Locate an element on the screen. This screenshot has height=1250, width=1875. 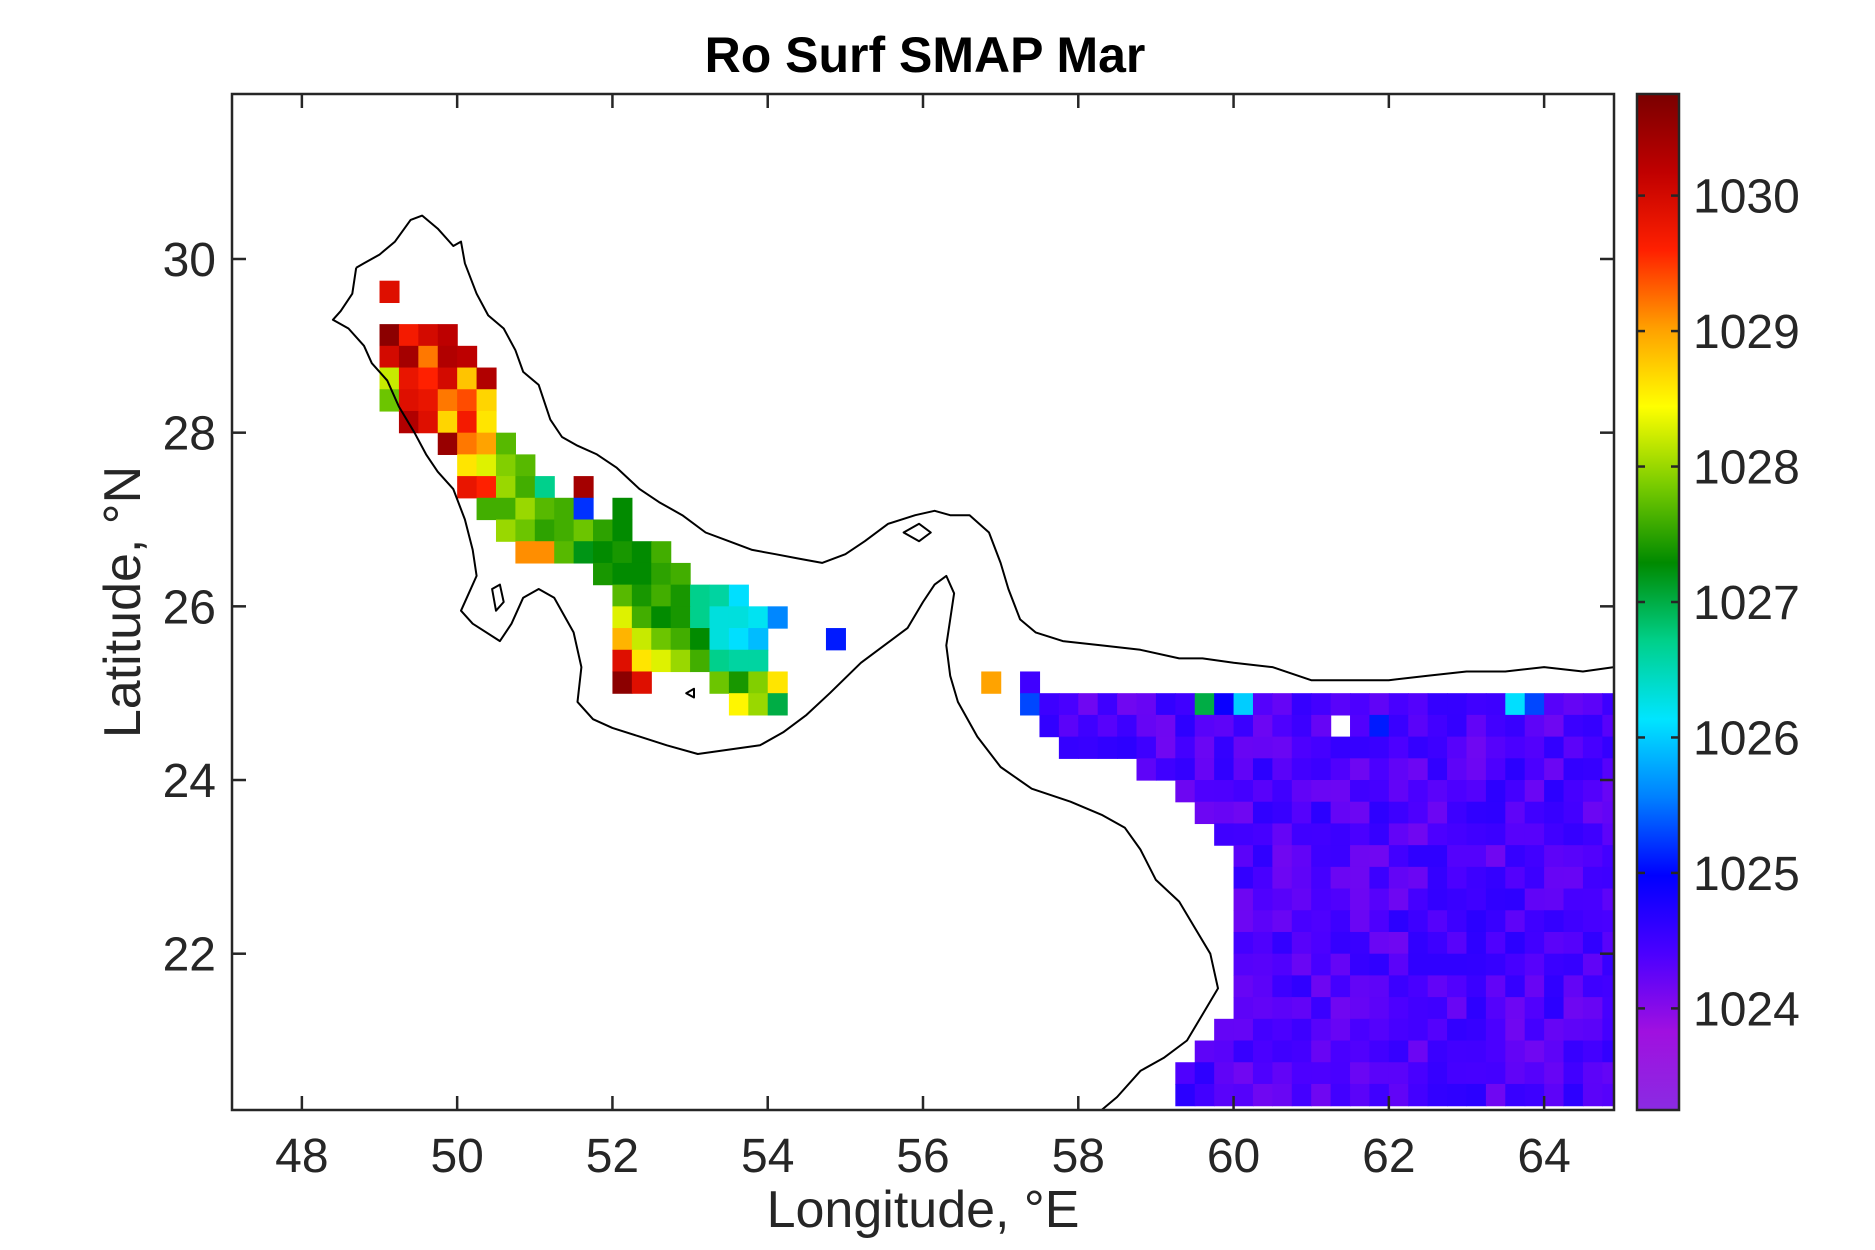
x-tick-label: 48 is located at coordinates (301, 1156).